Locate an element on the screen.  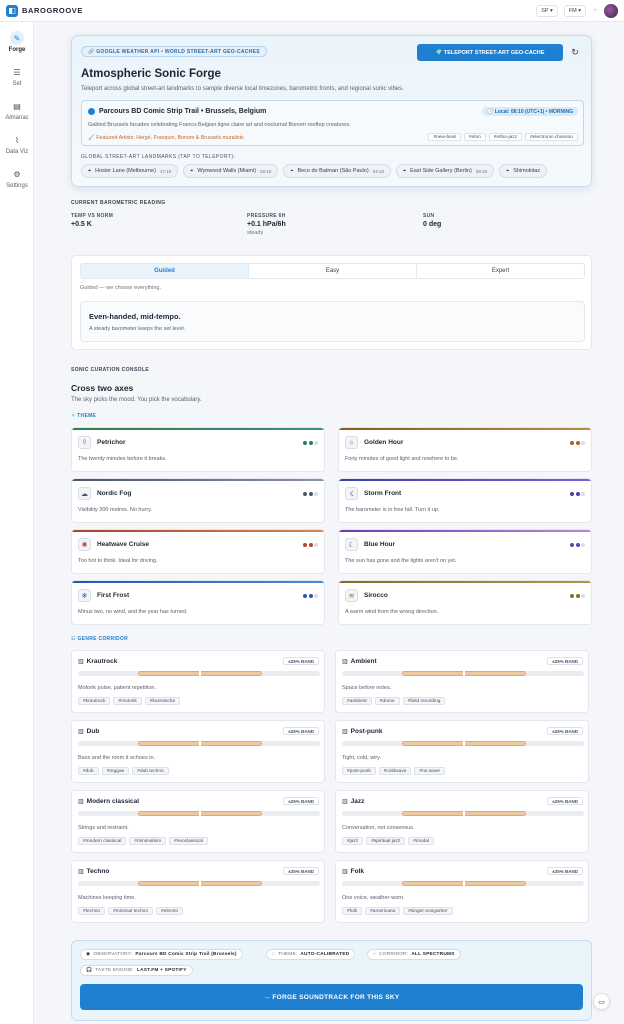
landmark-time: 17:10 is located at coordinates (165, 171).